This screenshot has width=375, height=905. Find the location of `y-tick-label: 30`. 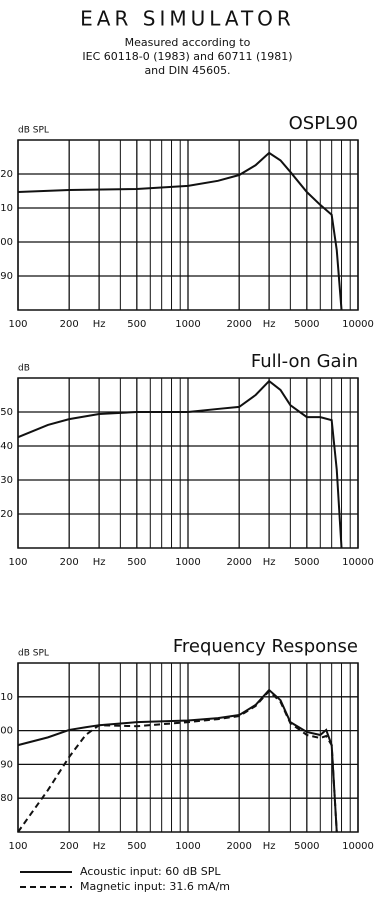

y-tick-label: 30 is located at coordinates (6, 480).